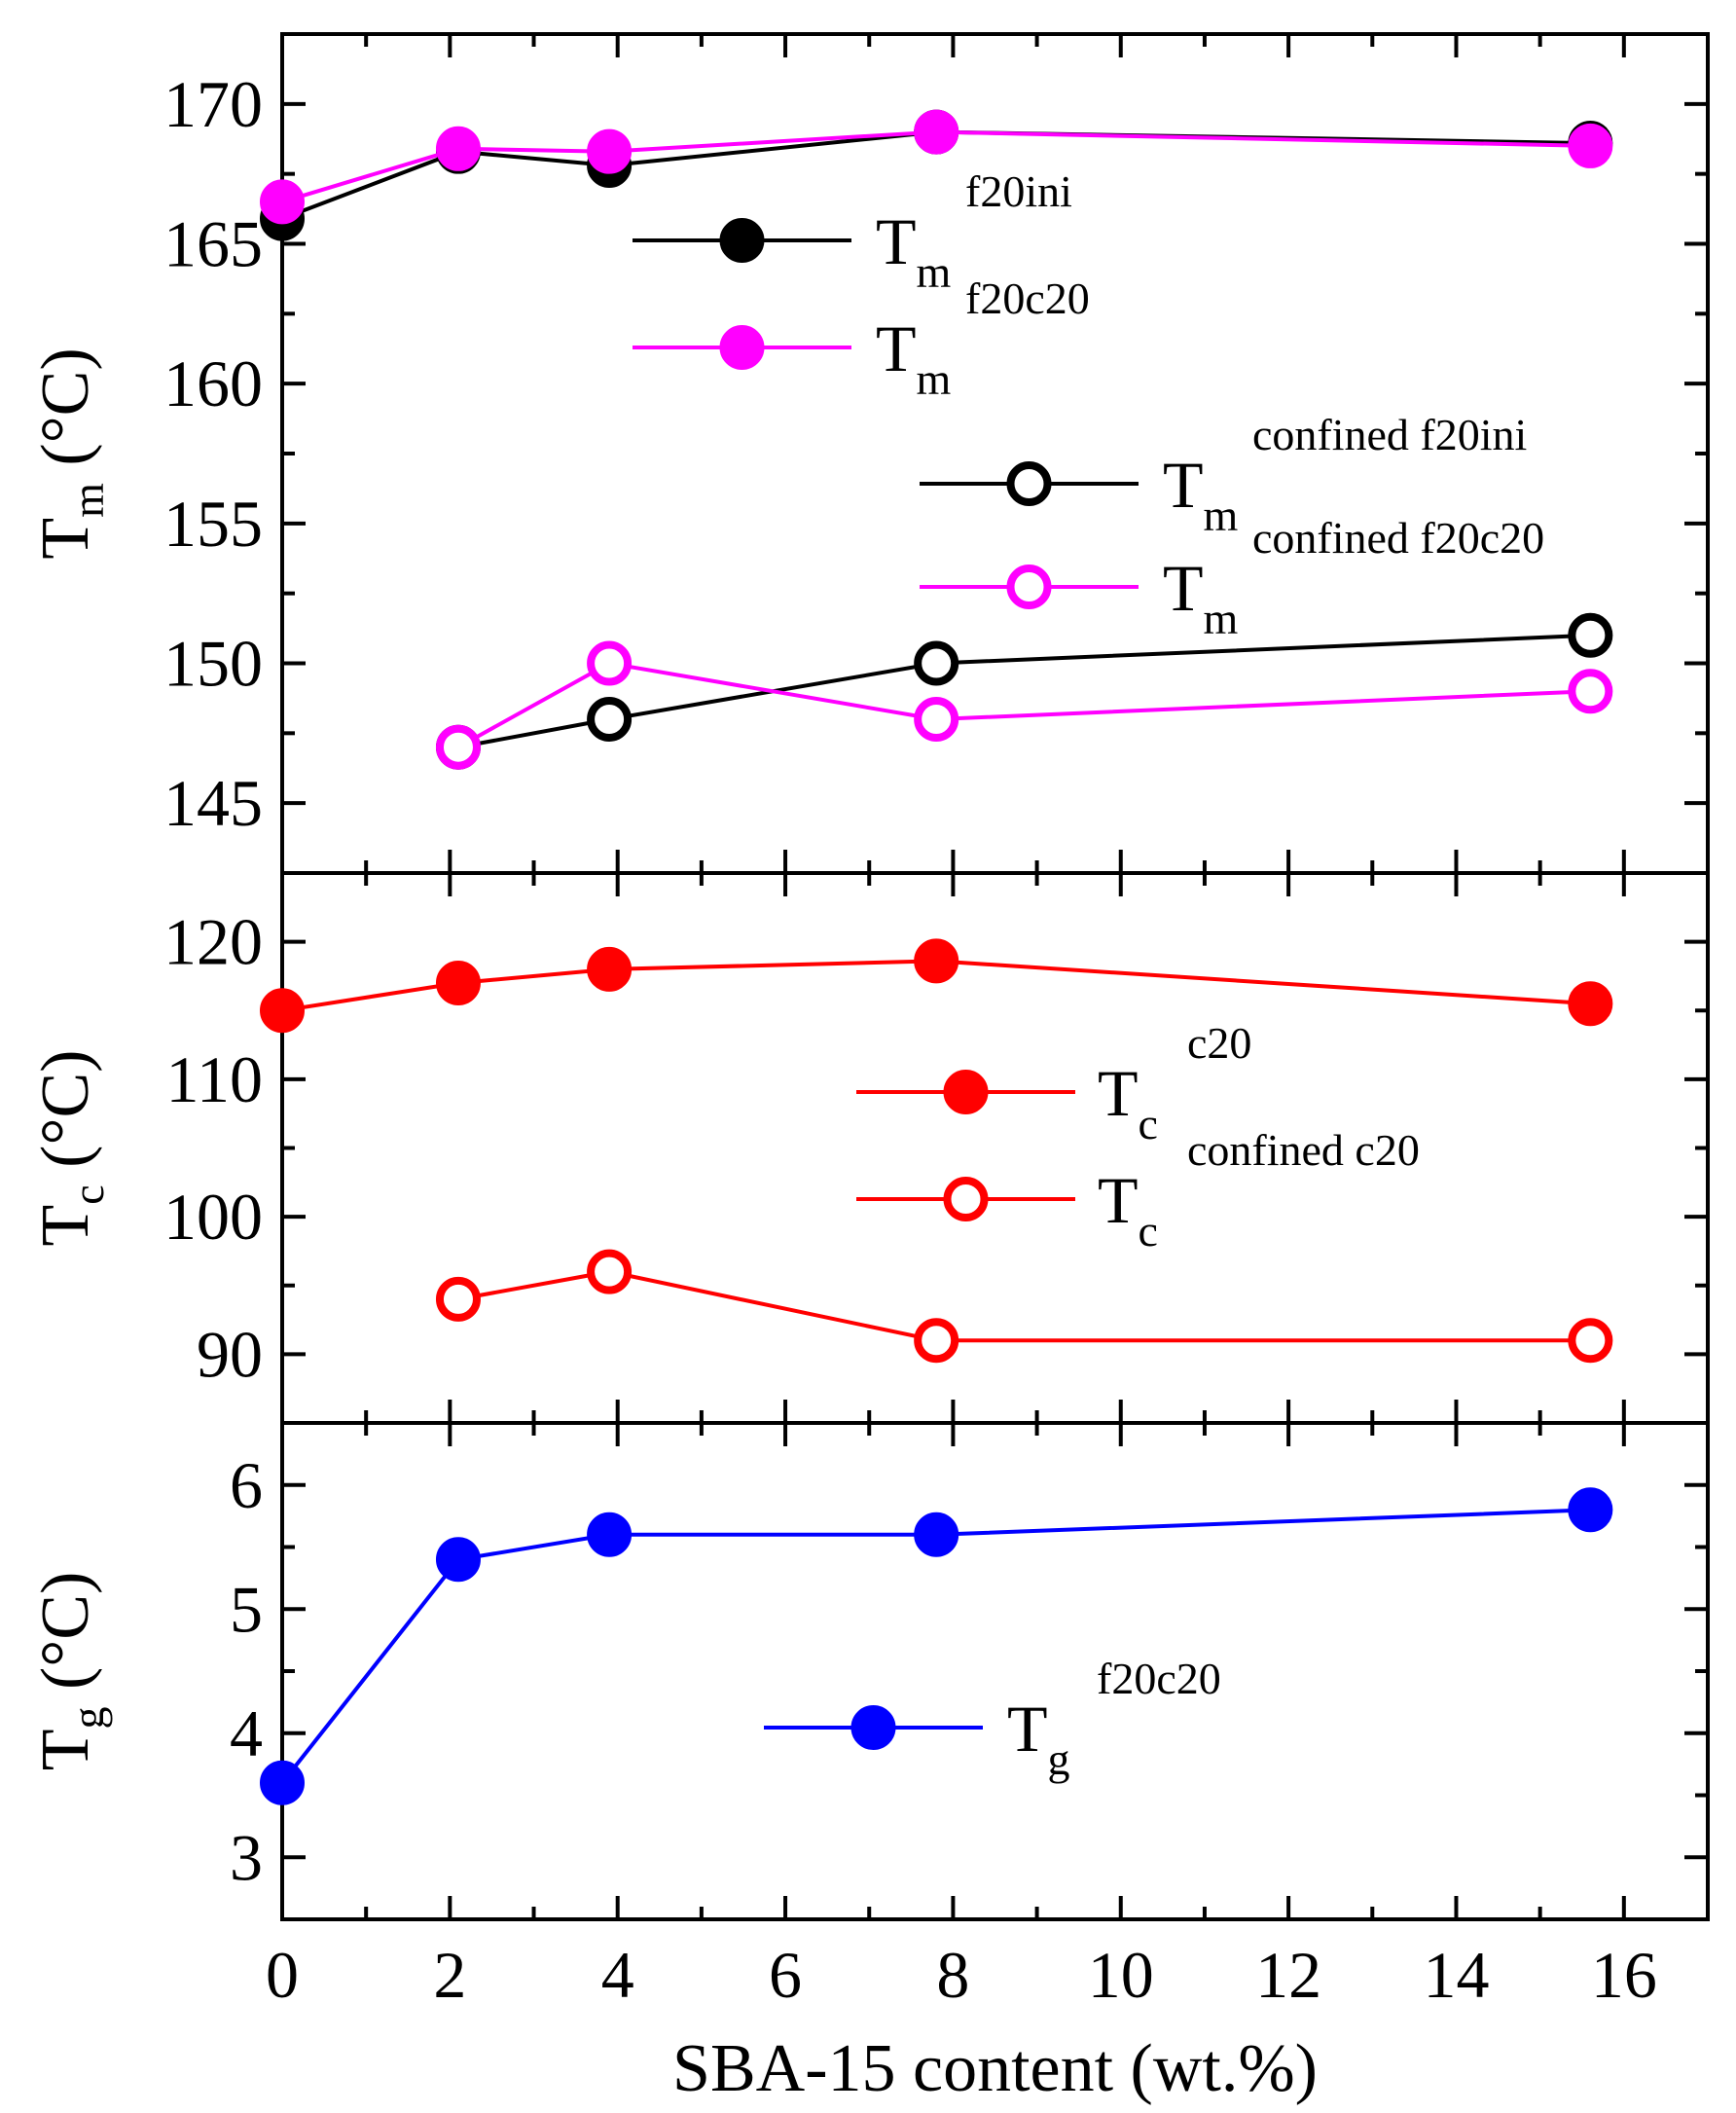 The width and height of the screenshot is (1736, 2113). Describe the element at coordinates (1121, 1975) in the screenshot. I see `x-tick-label: 10` at that location.